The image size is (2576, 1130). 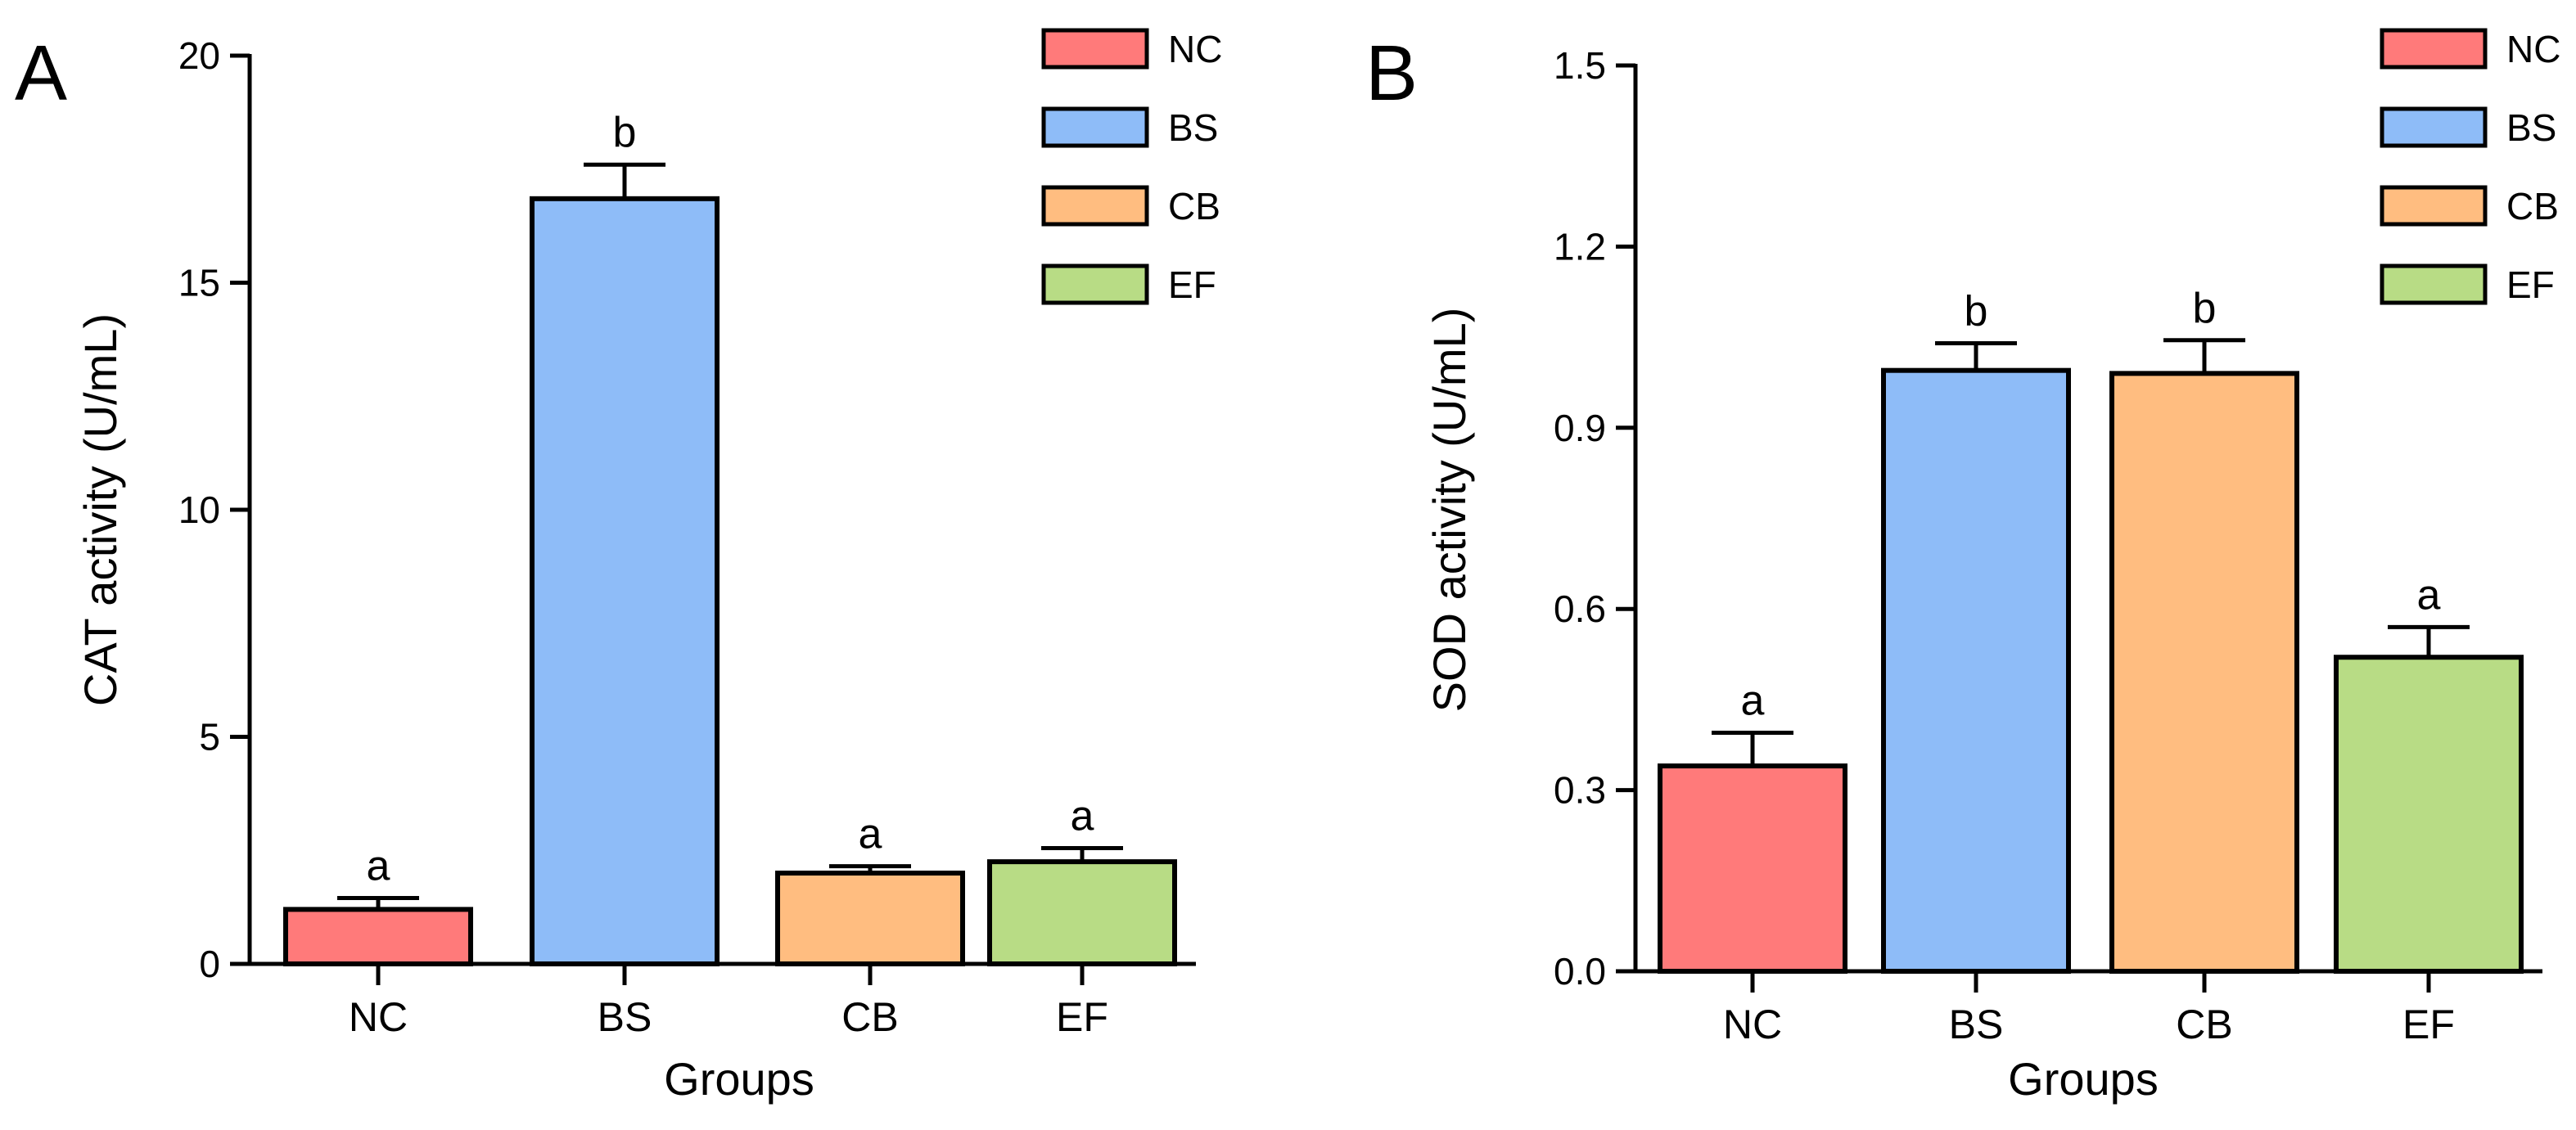 What do you see at coordinates (199, 510) in the screenshot?
I see `y-tick-label: 10` at bounding box center [199, 510].